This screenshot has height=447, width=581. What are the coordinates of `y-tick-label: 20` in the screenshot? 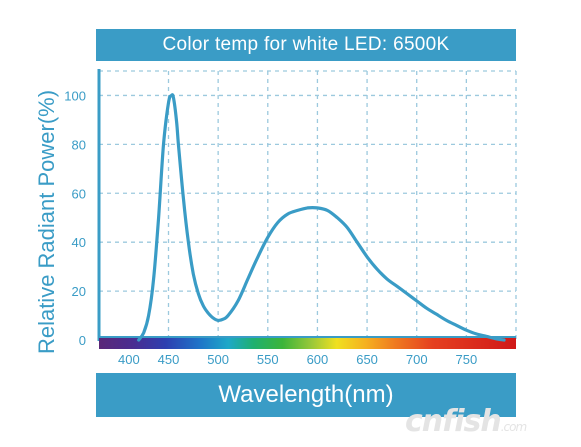 It's located at (79, 291).